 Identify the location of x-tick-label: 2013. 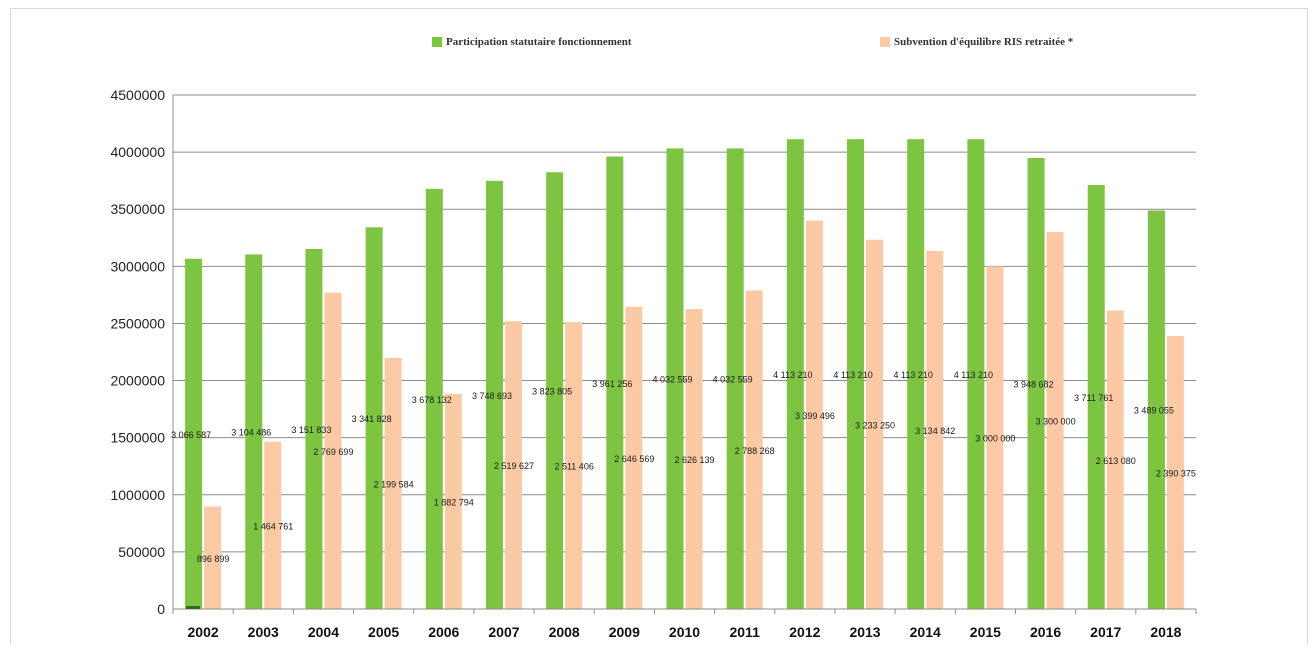
(864, 632).